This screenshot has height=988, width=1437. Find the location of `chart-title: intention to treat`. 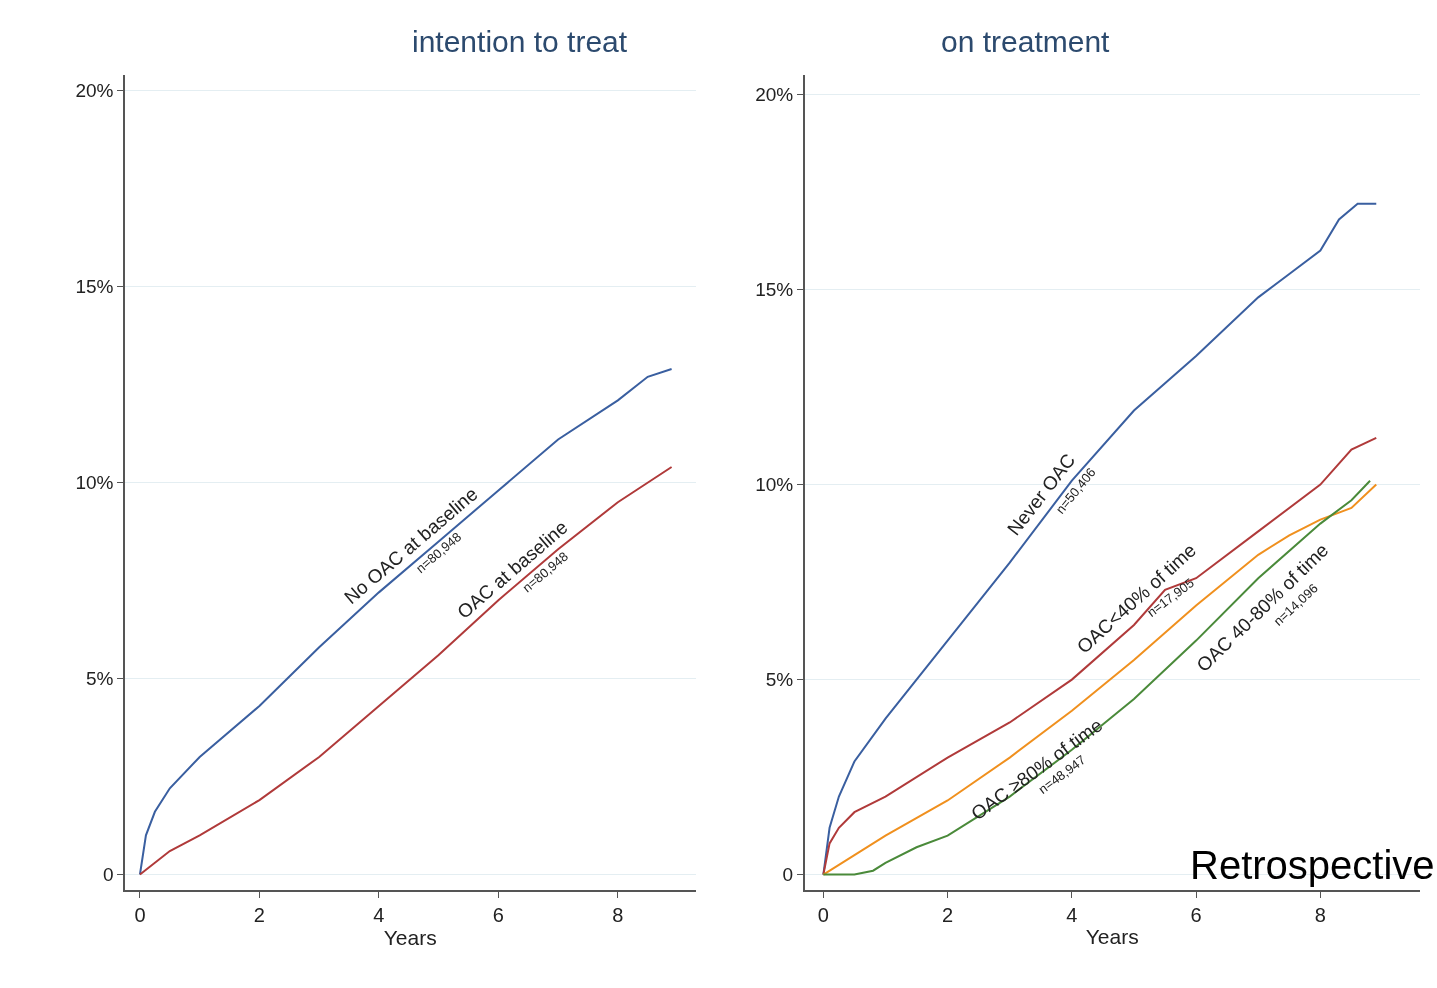

chart-title: intention to treat is located at coordinates (520, 41).